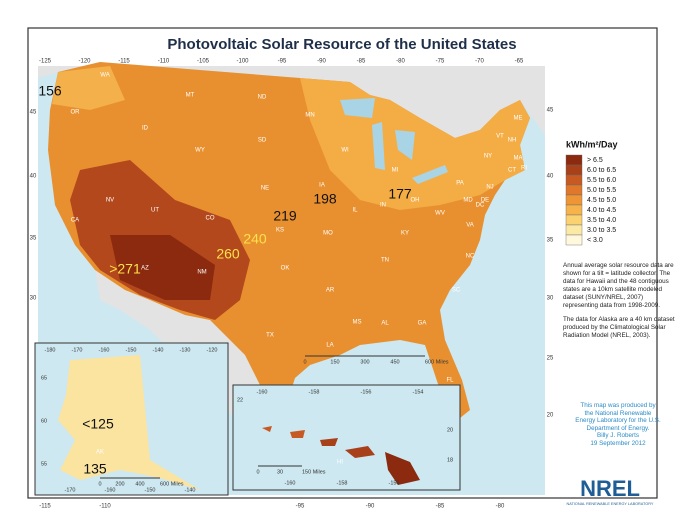  What do you see at coordinates (618, 421) in the screenshot?
I see `credit-line: Energy Laboratory for the U.S.` at bounding box center [618, 421].